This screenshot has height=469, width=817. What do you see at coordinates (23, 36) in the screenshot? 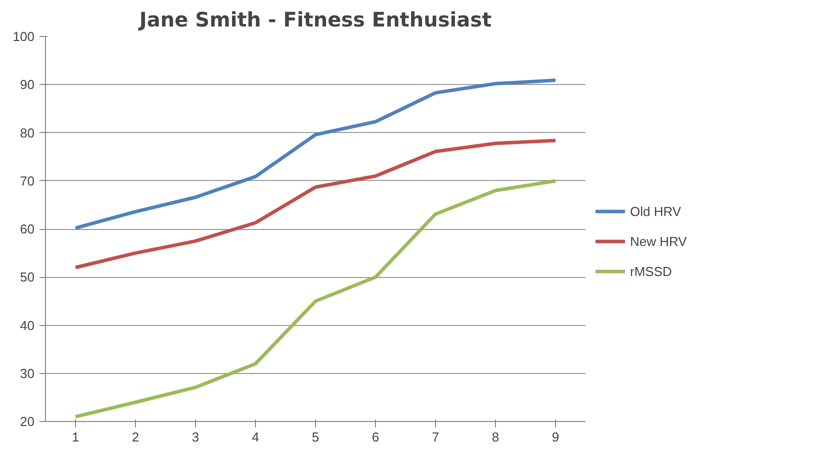
I see `y-tick-label: 100` at bounding box center [23, 36].